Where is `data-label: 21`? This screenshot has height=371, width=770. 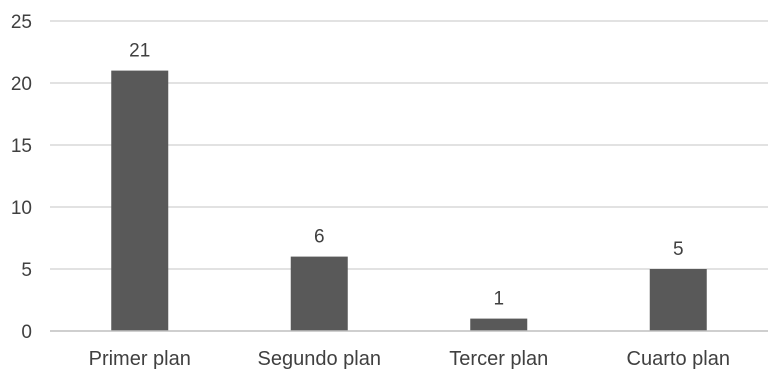
data-label: 21 is located at coordinates (139, 51).